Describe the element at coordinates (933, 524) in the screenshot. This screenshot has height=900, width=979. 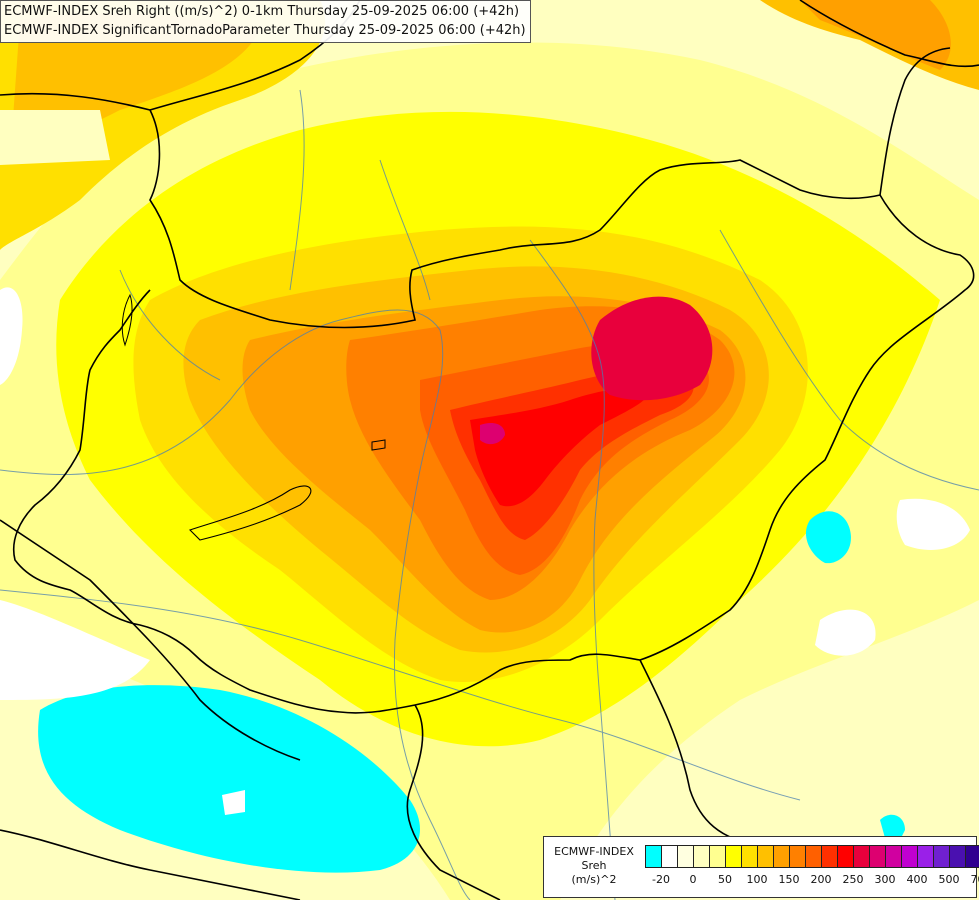
I see `field-white-east` at that location.